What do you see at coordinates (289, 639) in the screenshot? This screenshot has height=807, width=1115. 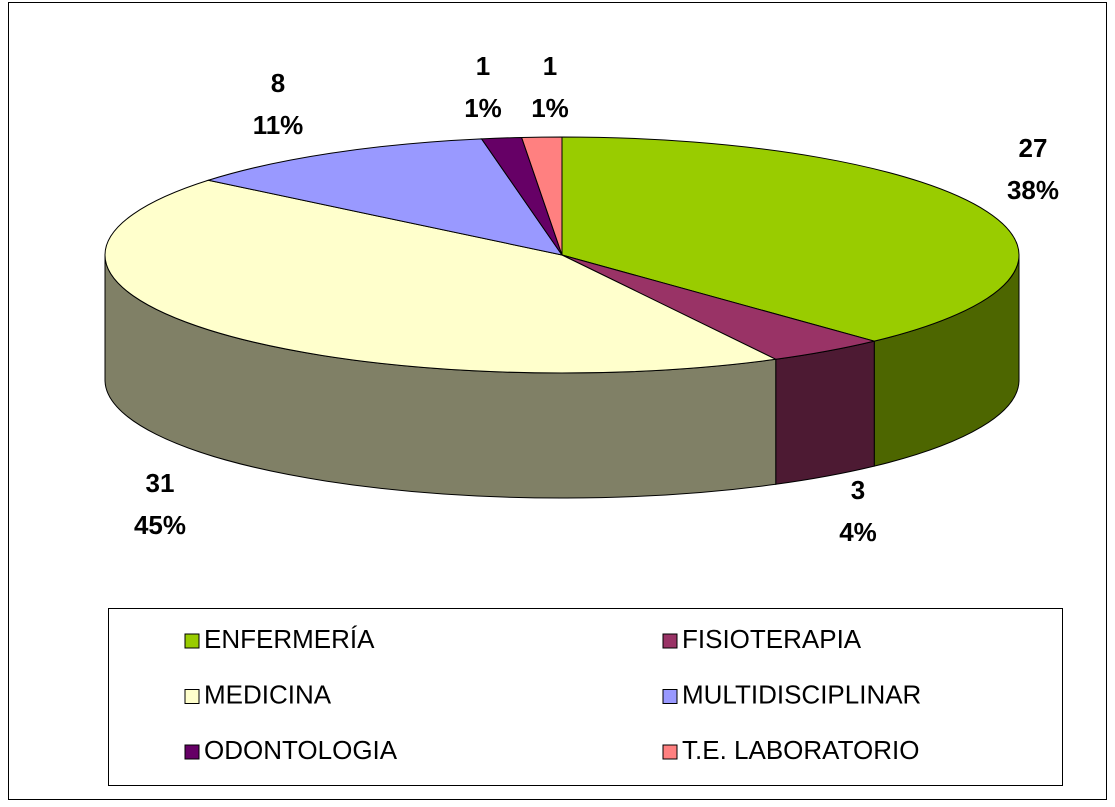 I see `legend-label: ENFERMERÍA` at bounding box center [289, 639].